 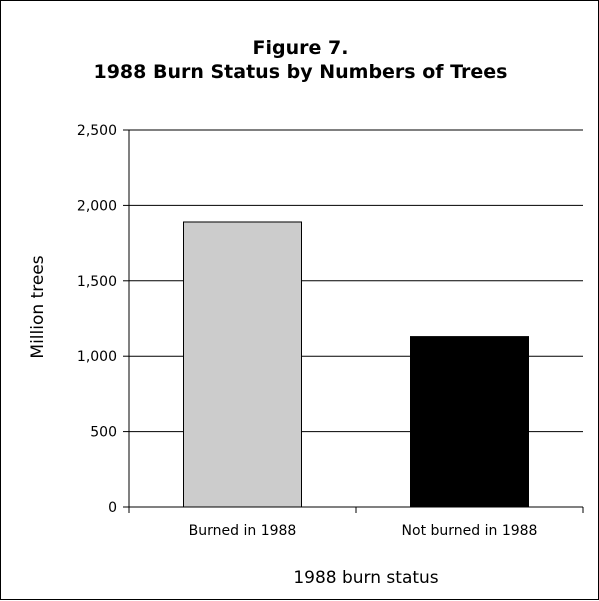 I want to click on y-tick-label: 1,000, so click(x=97, y=357).